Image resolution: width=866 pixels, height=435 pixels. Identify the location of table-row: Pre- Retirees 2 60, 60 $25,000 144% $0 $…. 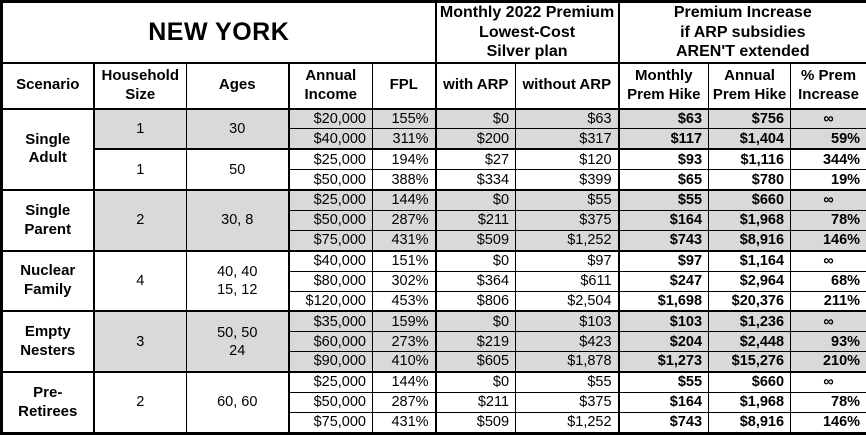
(433, 403).